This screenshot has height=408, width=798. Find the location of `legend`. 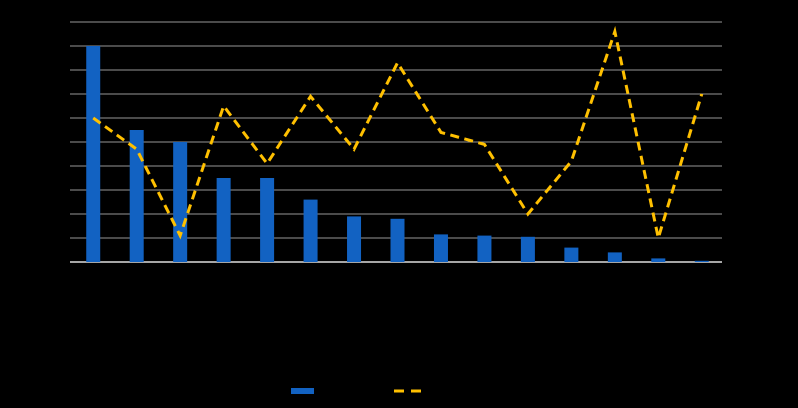

legend is located at coordinates (356, 391).